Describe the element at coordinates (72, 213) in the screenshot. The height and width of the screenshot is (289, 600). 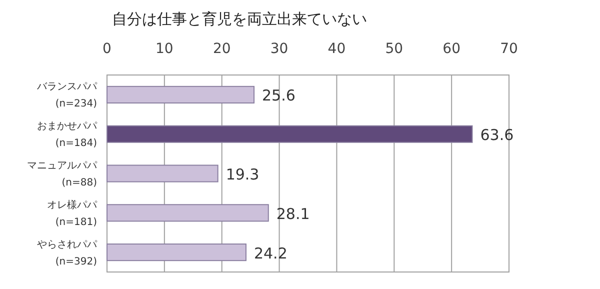
I see `y-tick-label: オレ様パパ (n=181)` at that location.